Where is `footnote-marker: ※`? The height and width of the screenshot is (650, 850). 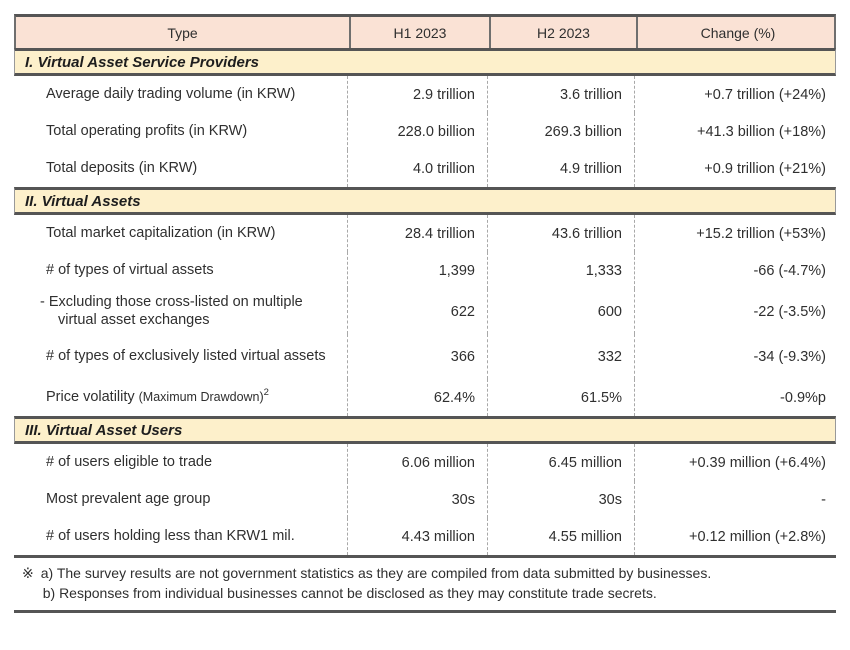 footnote-marker: ※ is located at coordinates (28, 573).